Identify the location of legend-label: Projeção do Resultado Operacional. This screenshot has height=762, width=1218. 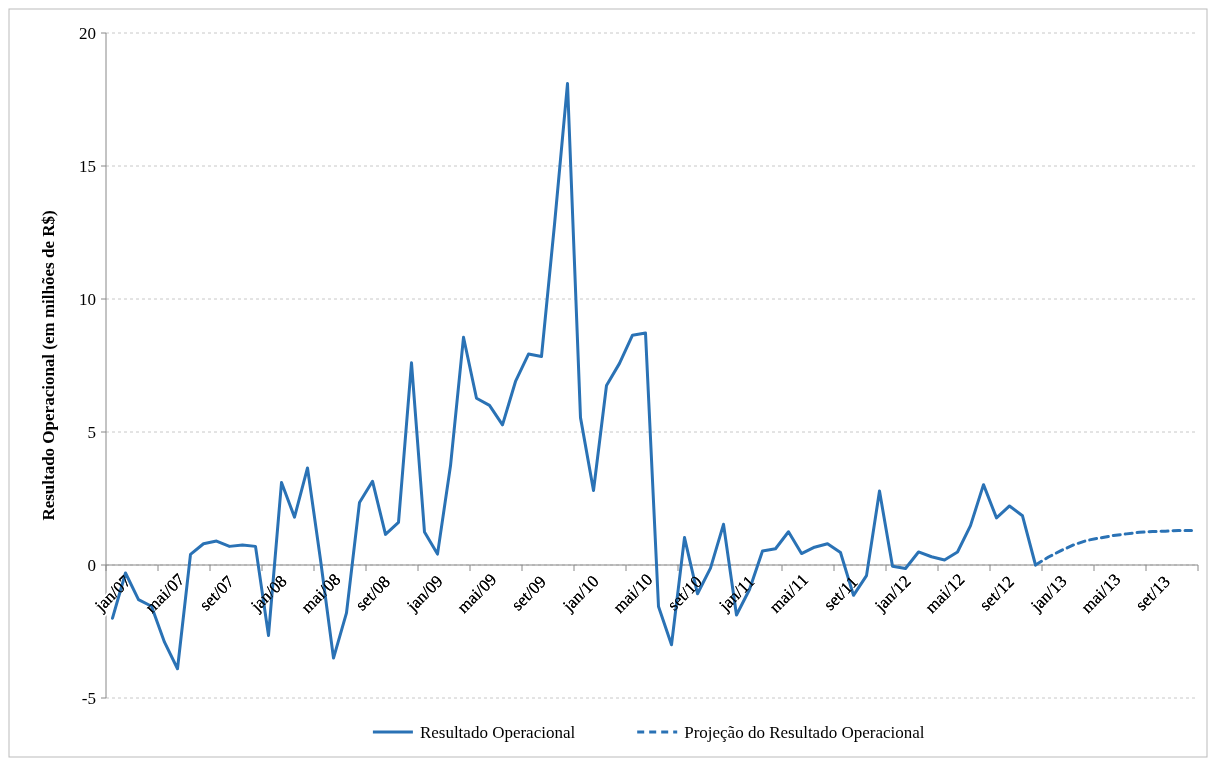
(804, 732).